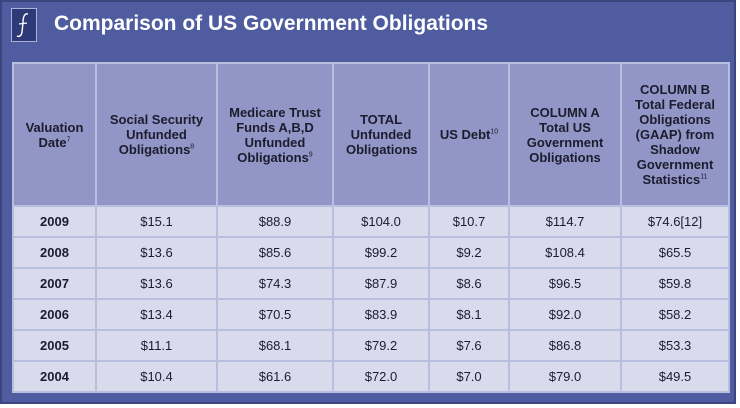 The image size is (740, 408). Describe the element at coordinates (565, 221) in the screenshot. I see `cell-column-a: $114.7` at that location.